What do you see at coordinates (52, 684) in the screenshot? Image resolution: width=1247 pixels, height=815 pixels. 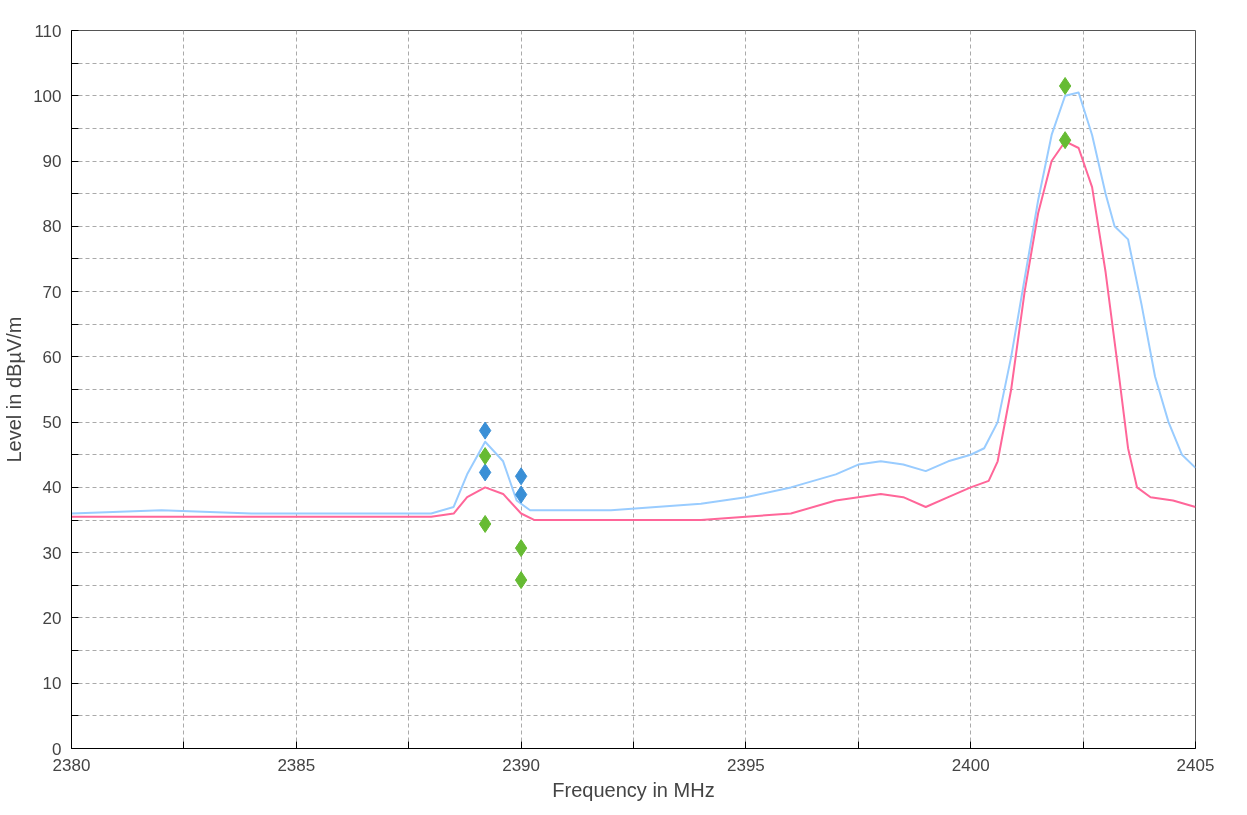 I see `y-tick-label: 10` at bounding box center [52, 684].